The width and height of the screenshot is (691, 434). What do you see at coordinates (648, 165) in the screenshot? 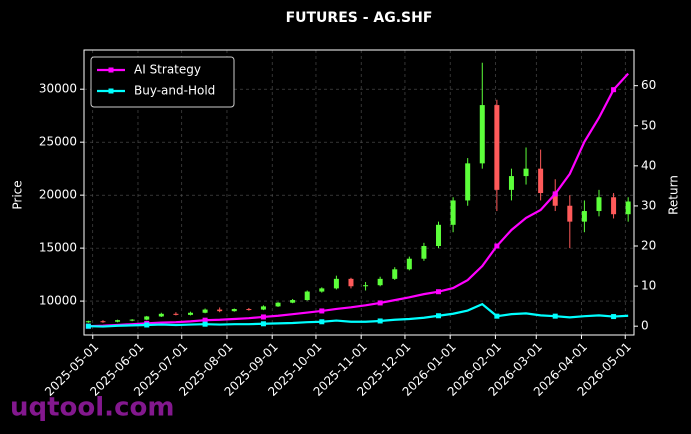
I see `y2-tick-label: 40` at bounding box center [648, 165].